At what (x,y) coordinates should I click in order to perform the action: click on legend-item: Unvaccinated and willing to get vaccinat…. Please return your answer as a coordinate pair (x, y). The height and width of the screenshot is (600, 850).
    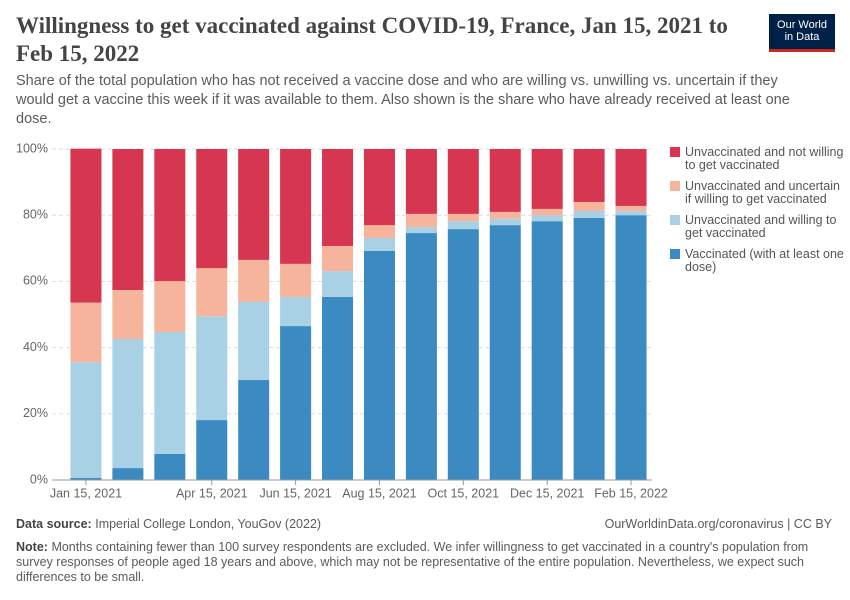
    Looking at the image, I should click on (758, 227).